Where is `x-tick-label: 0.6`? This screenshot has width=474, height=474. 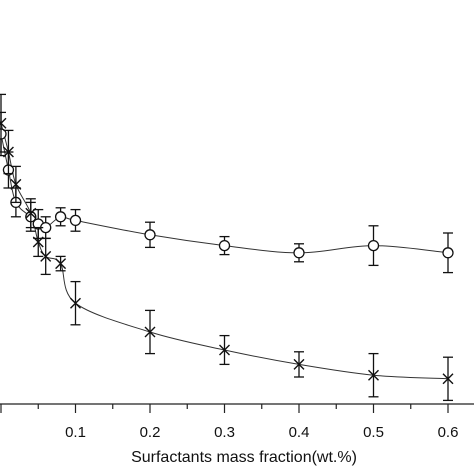
x-tick-label: 0.6 is located at coordinates (448, 432).